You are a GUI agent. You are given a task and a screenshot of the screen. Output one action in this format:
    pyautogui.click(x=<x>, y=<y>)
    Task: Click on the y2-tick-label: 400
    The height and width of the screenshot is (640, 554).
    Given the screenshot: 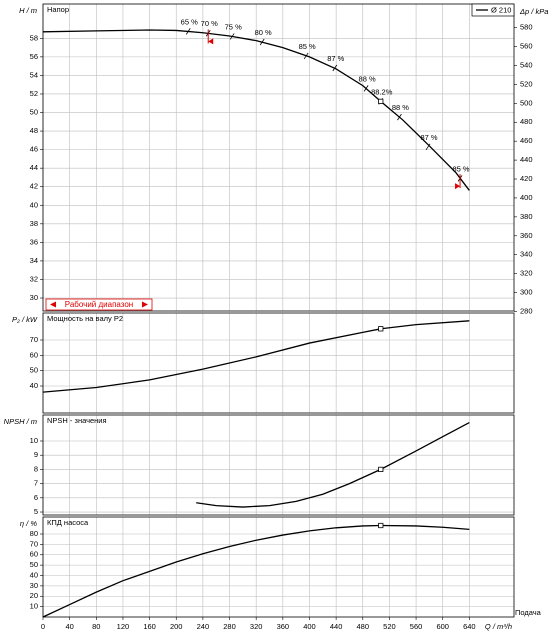 What is the action you would take?
    pyautogui.click(x=526, y=197)
    